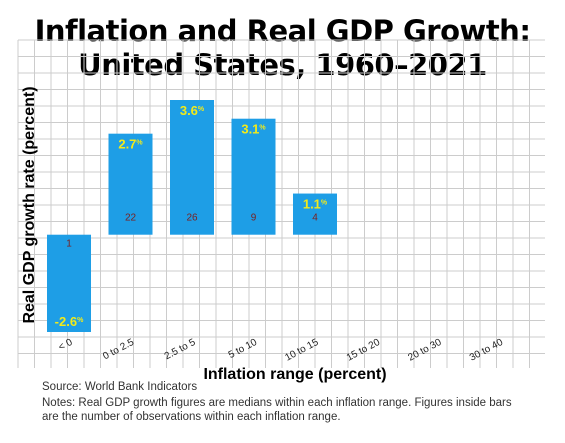 This screenshot has width=565, height=443. What do you see at coordinates (486, 350) in the screenshot?
I see `tick-label: 30 to 40` at bounding box center [486, 350].